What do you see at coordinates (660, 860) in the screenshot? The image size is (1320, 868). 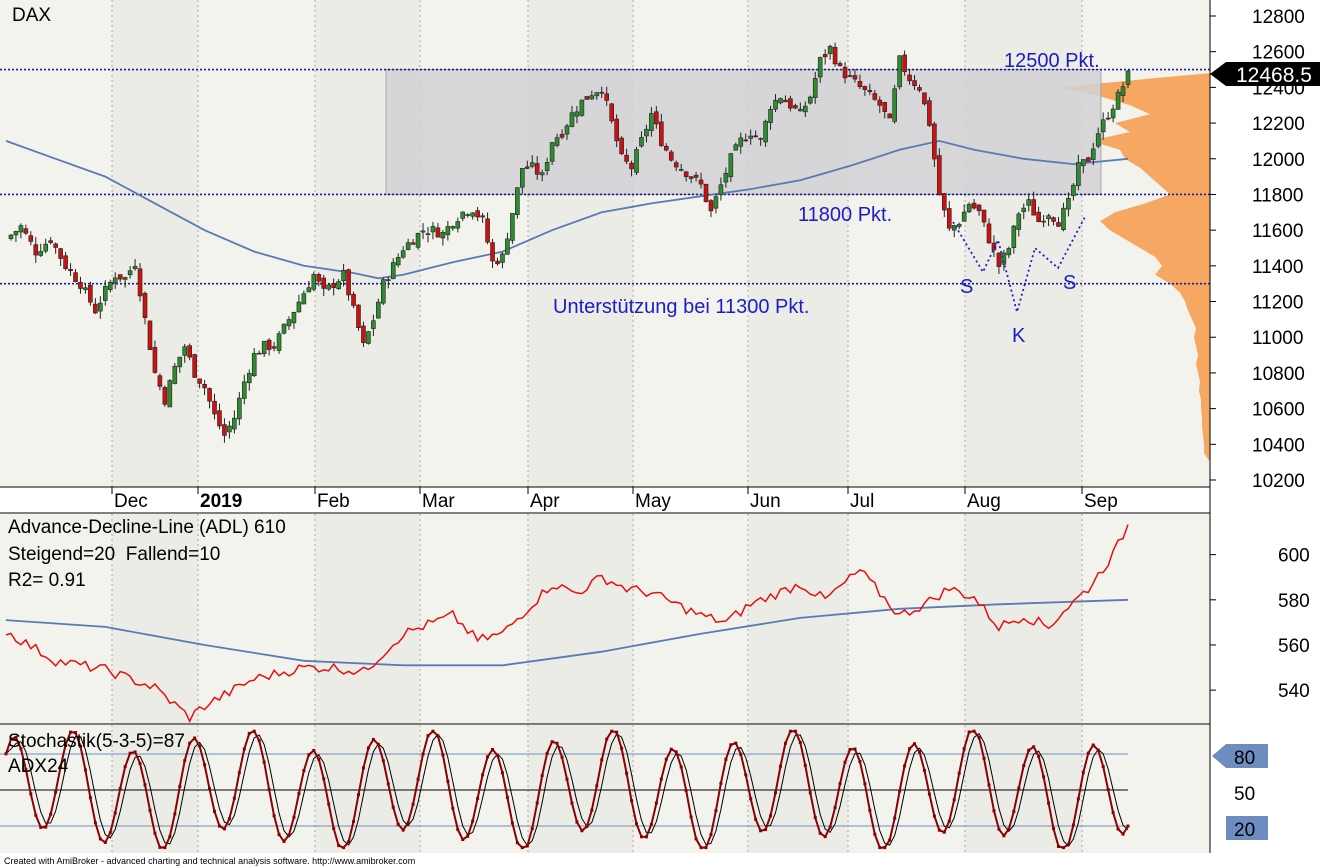 I see `footer-bg` at bounding box center [660, 860].